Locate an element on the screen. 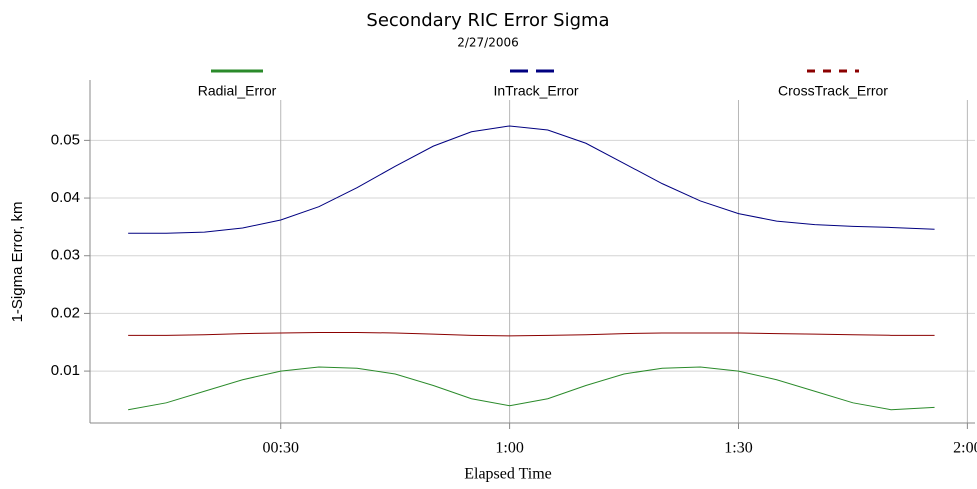 The image size is (977, 489). chart-title: Secondary RIC Error Sigma is located at coordinates (487, 20).